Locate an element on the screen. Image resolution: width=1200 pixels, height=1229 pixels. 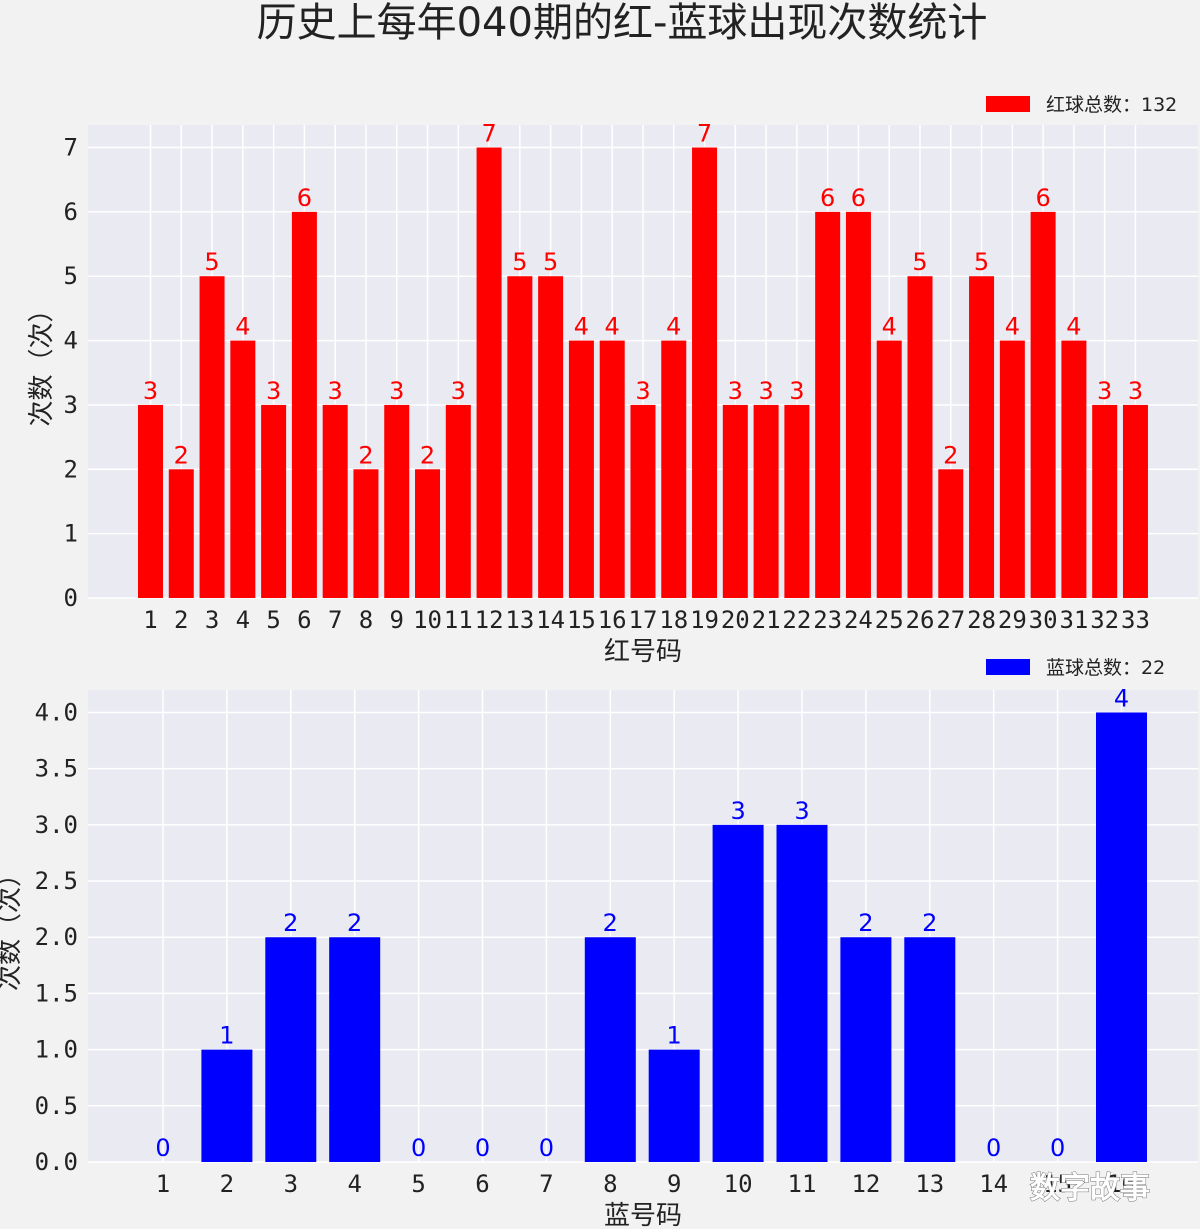
y-tick-label: 2 is located at coordinates (71, 469).